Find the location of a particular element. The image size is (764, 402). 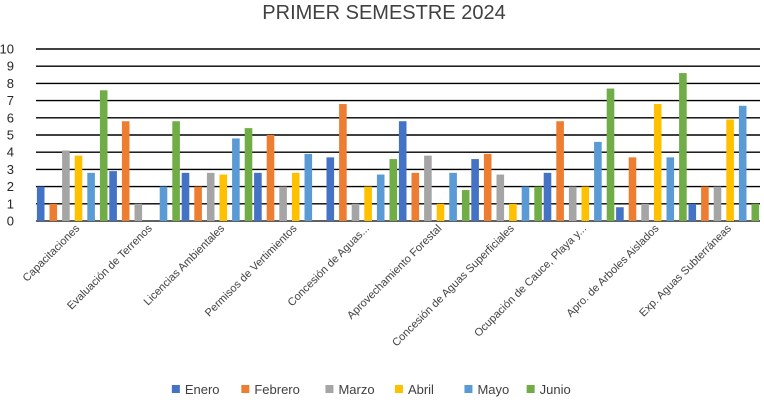

y-tick-label: 10 is located at coordinates (7, 49).